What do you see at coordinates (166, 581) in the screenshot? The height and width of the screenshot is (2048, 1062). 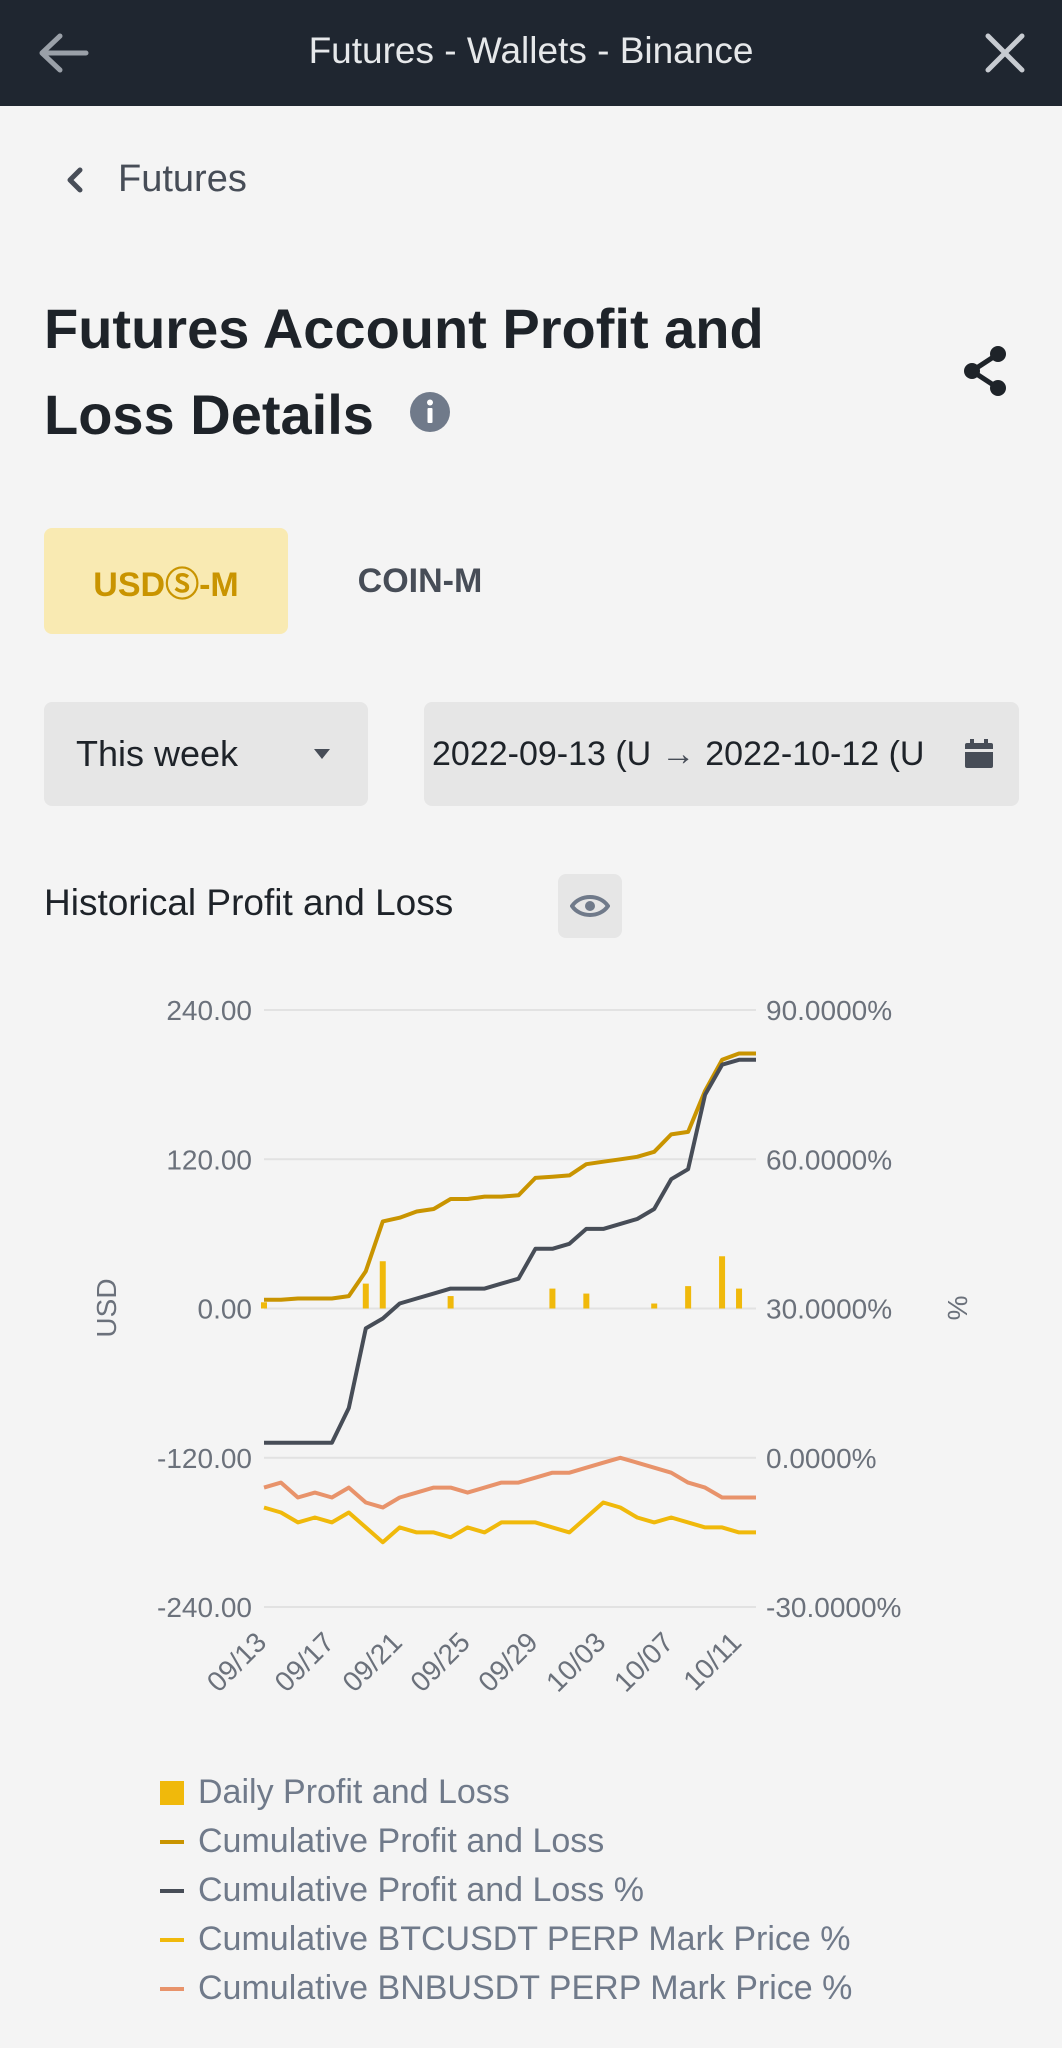 I see `tab-usds-m: USDⓈ-M` at bounding box center [166, 581].